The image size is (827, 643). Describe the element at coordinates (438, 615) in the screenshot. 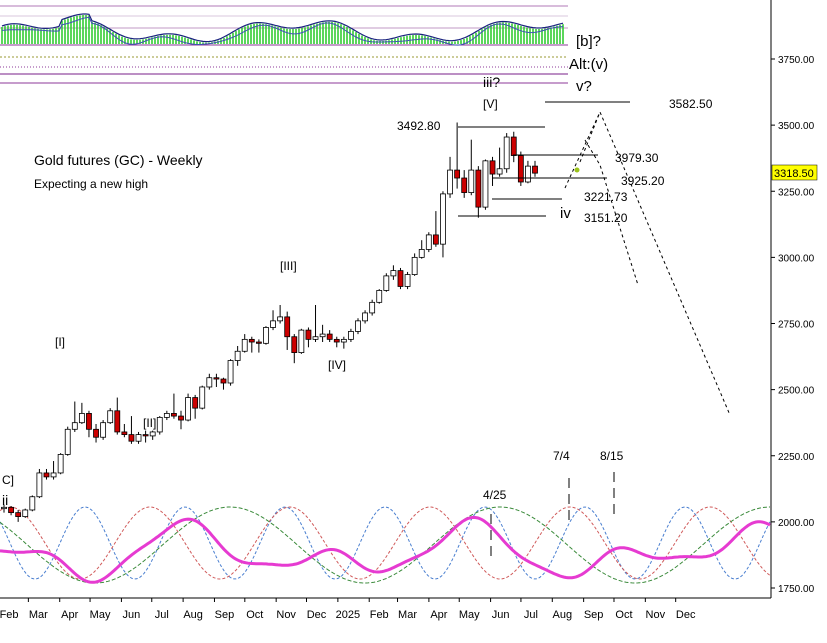

I see `x-tick-label: Apr` at that location.